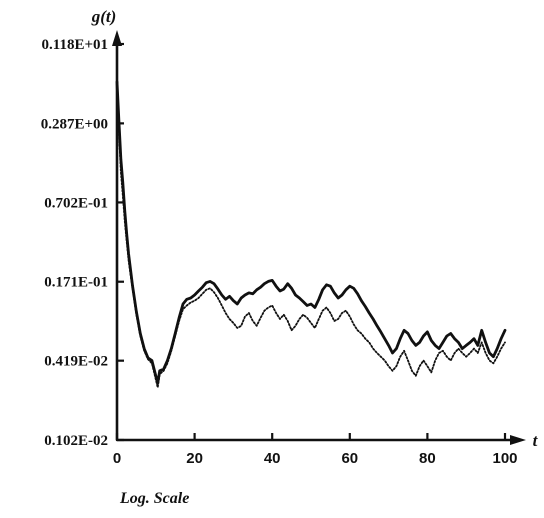 This screenshot has width=544, height=518. What do you see at coordinates (272, 458) in the screenshot?
I see `x-tick-label: 40` at bounding box center [272, 458].